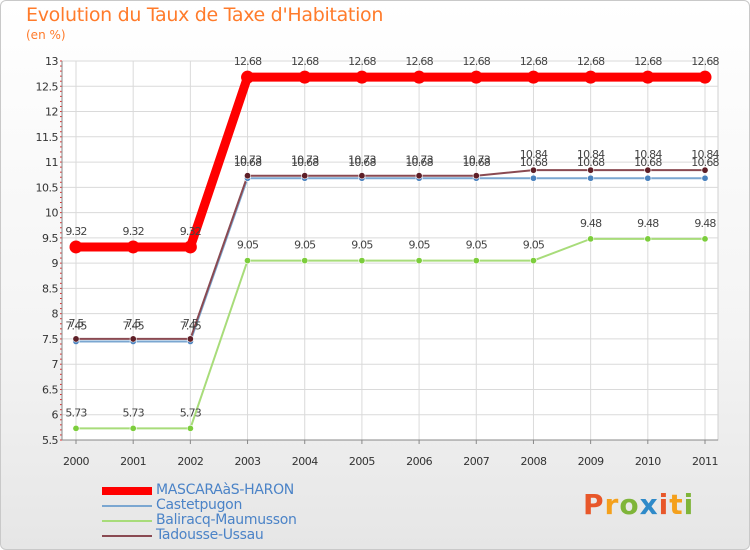 This screenshot has width=750, height=550. Describe the element at coordinates (47, 86) in the screenshot. I see `y-tick-label: 12.5` at that location.